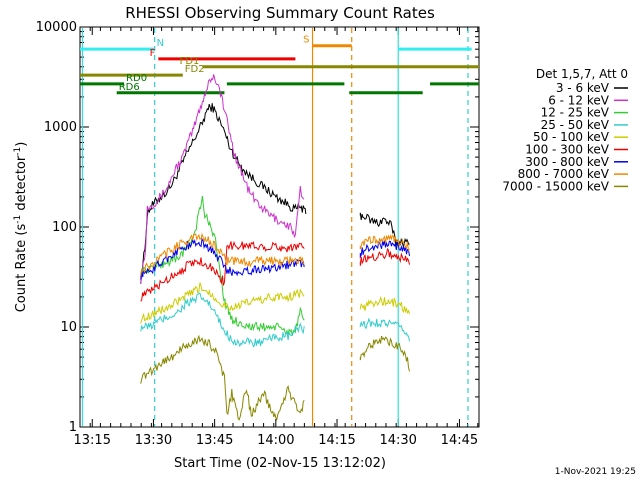 This screenshot has height=480, width=640. Describe the element at coordinates (153, 440) in the screenshot. I see `x-tick-label: 13:30` at that location.